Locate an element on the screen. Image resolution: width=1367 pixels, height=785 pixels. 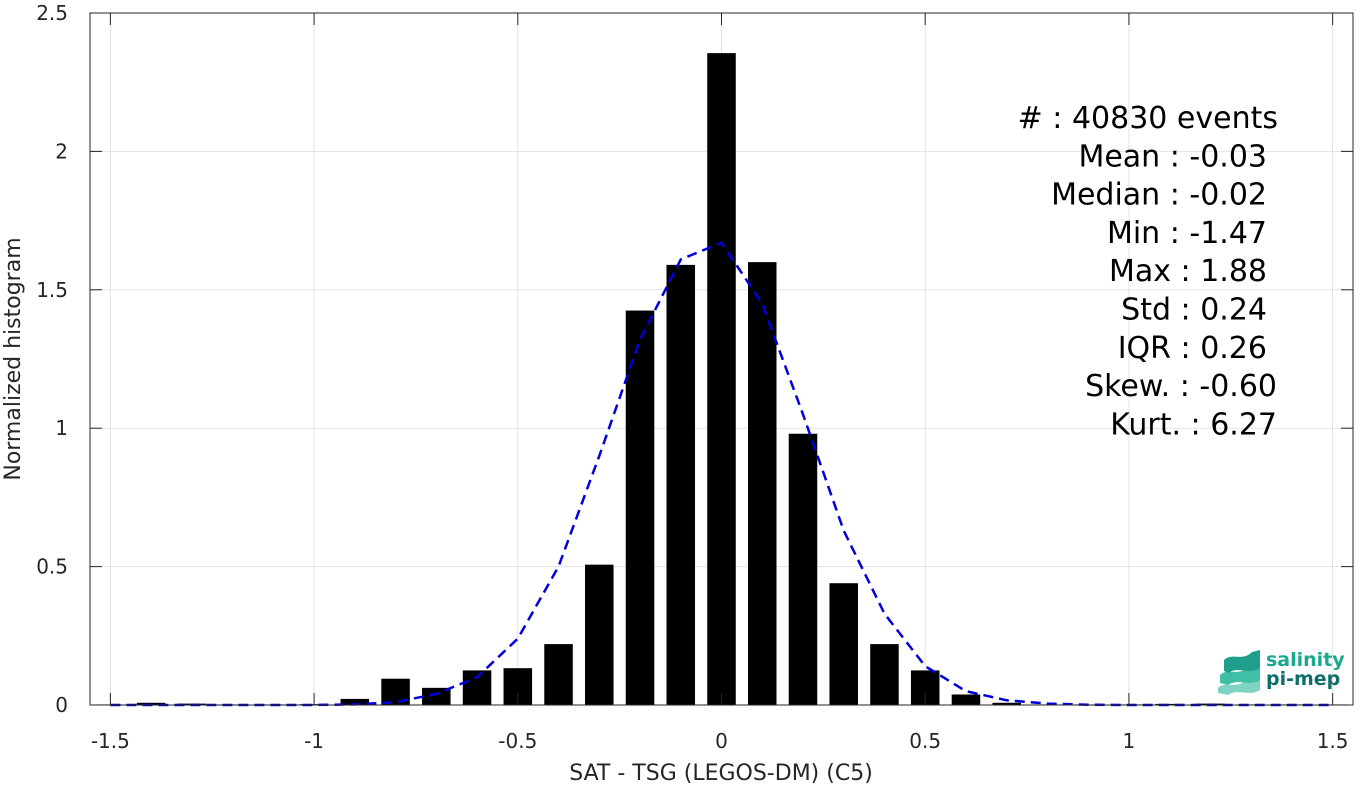
salinity-pimep-logo: salinity pi-mep is located at coordinates (1281, 672).